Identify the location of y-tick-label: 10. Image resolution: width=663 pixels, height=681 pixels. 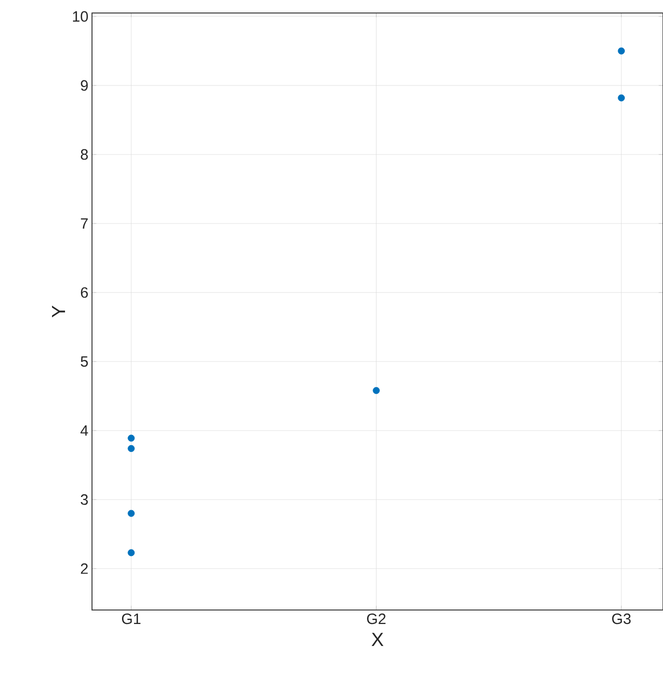
(80, 16).